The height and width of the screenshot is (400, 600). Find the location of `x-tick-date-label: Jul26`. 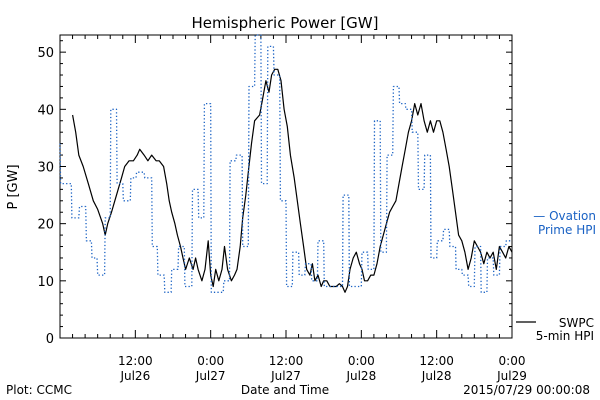

x-tick-date-label: Jul26 is located at coordinates (134, 376).